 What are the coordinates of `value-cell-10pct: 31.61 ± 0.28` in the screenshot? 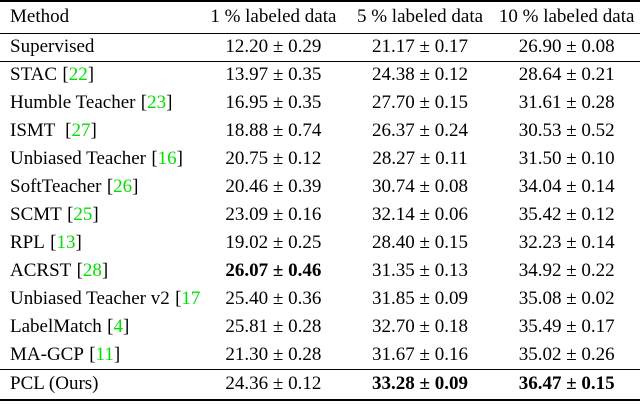 It's located at (566, 102).